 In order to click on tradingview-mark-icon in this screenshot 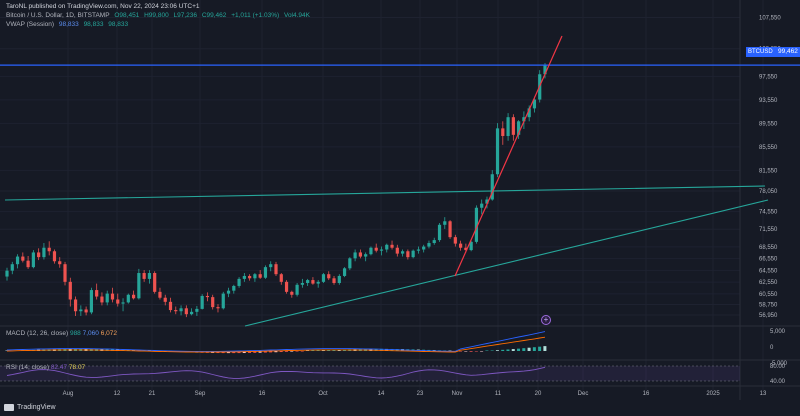, I will do `click(9, 407)`.